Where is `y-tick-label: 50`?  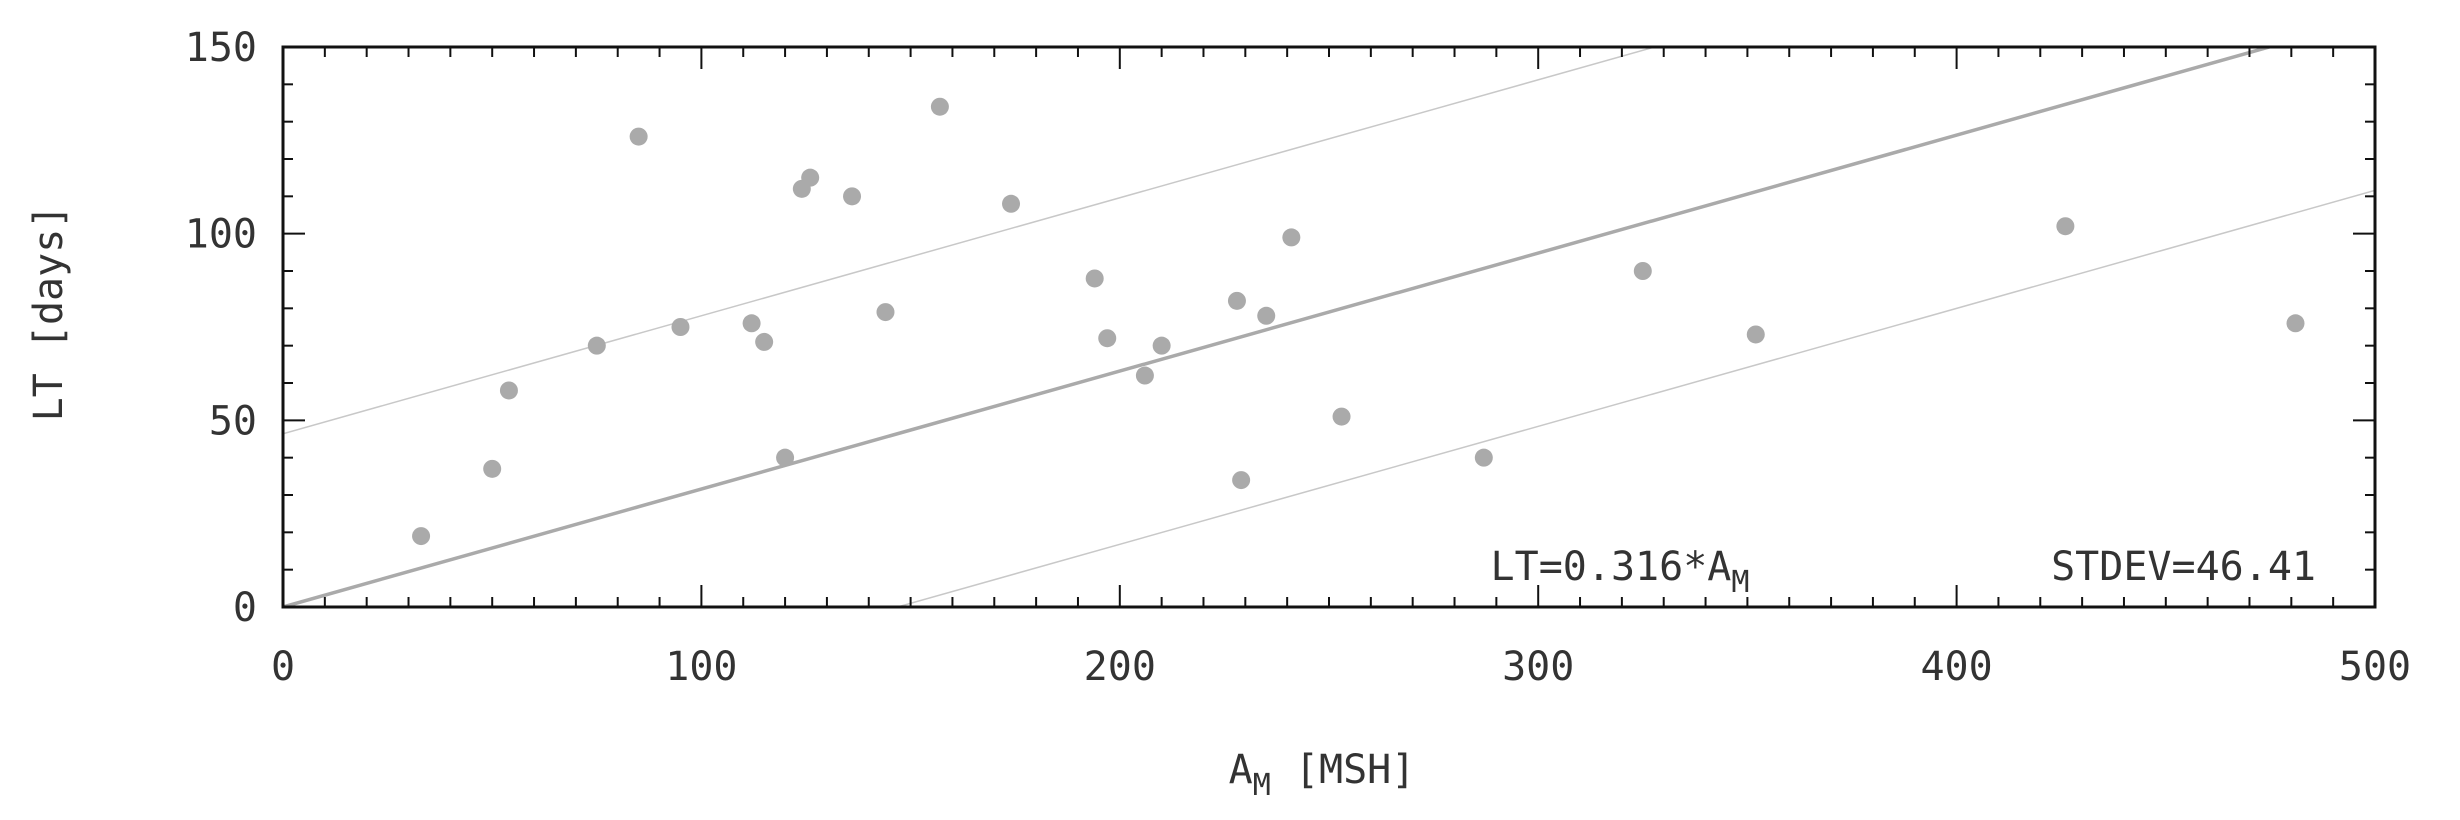
y-tick-label: 50 is located at coordinates (233, 421).